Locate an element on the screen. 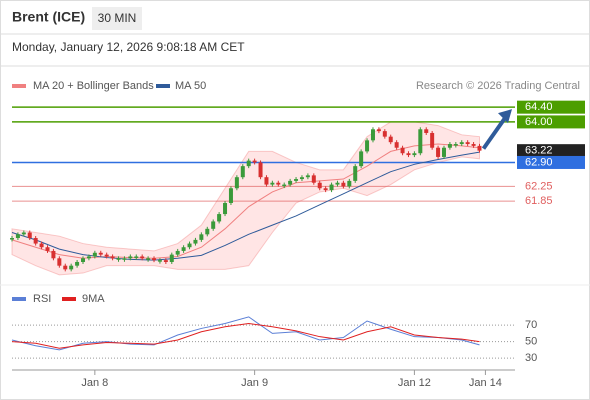 The height and width of the screenshot is (400, 590). chart-title: Brent (ICE) is located at coordinates (48, 17).